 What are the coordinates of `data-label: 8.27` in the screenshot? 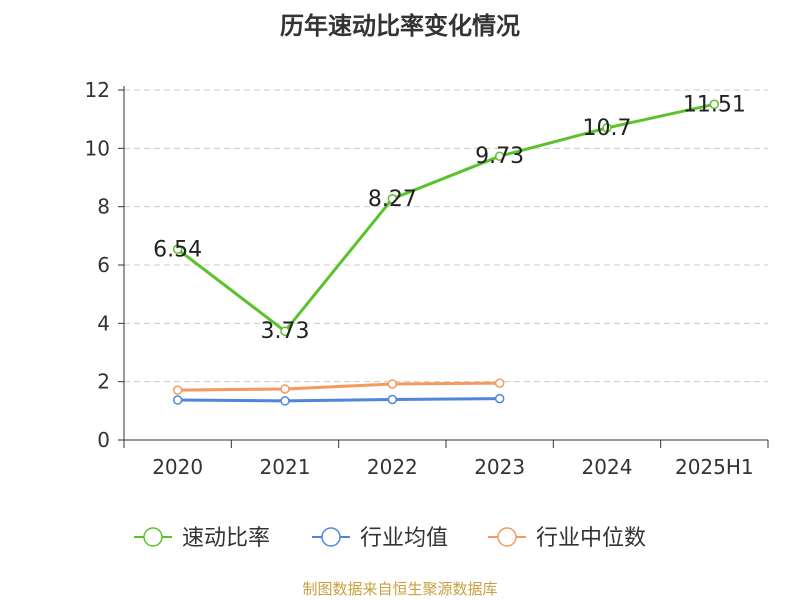 It's located at (392, 199).